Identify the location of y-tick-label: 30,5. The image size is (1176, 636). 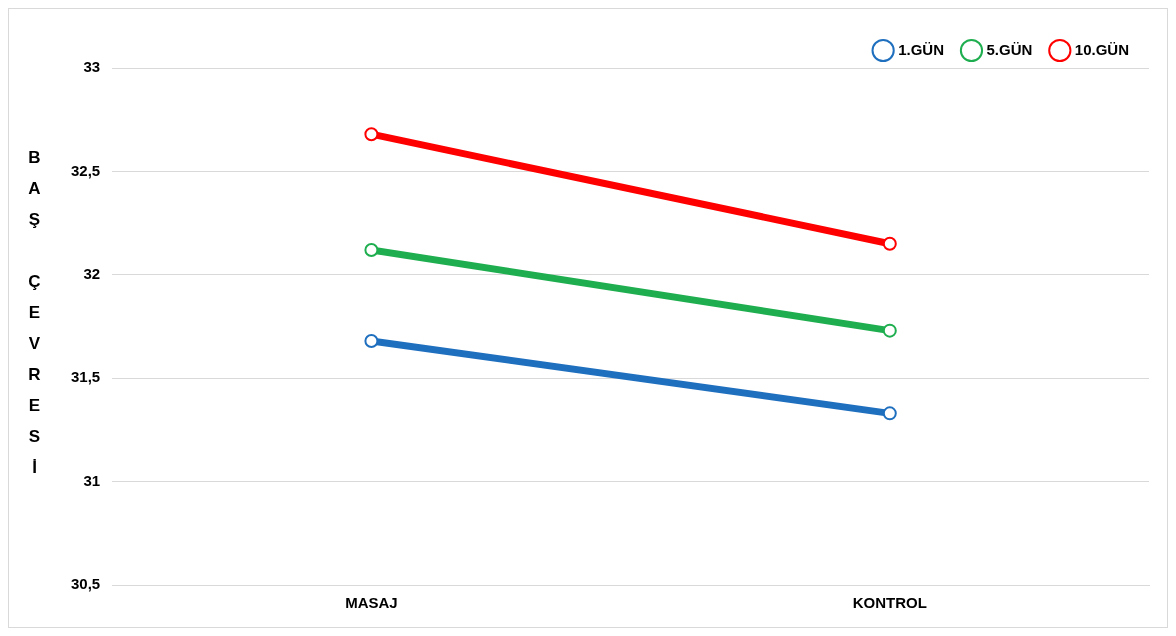
(85, 584).